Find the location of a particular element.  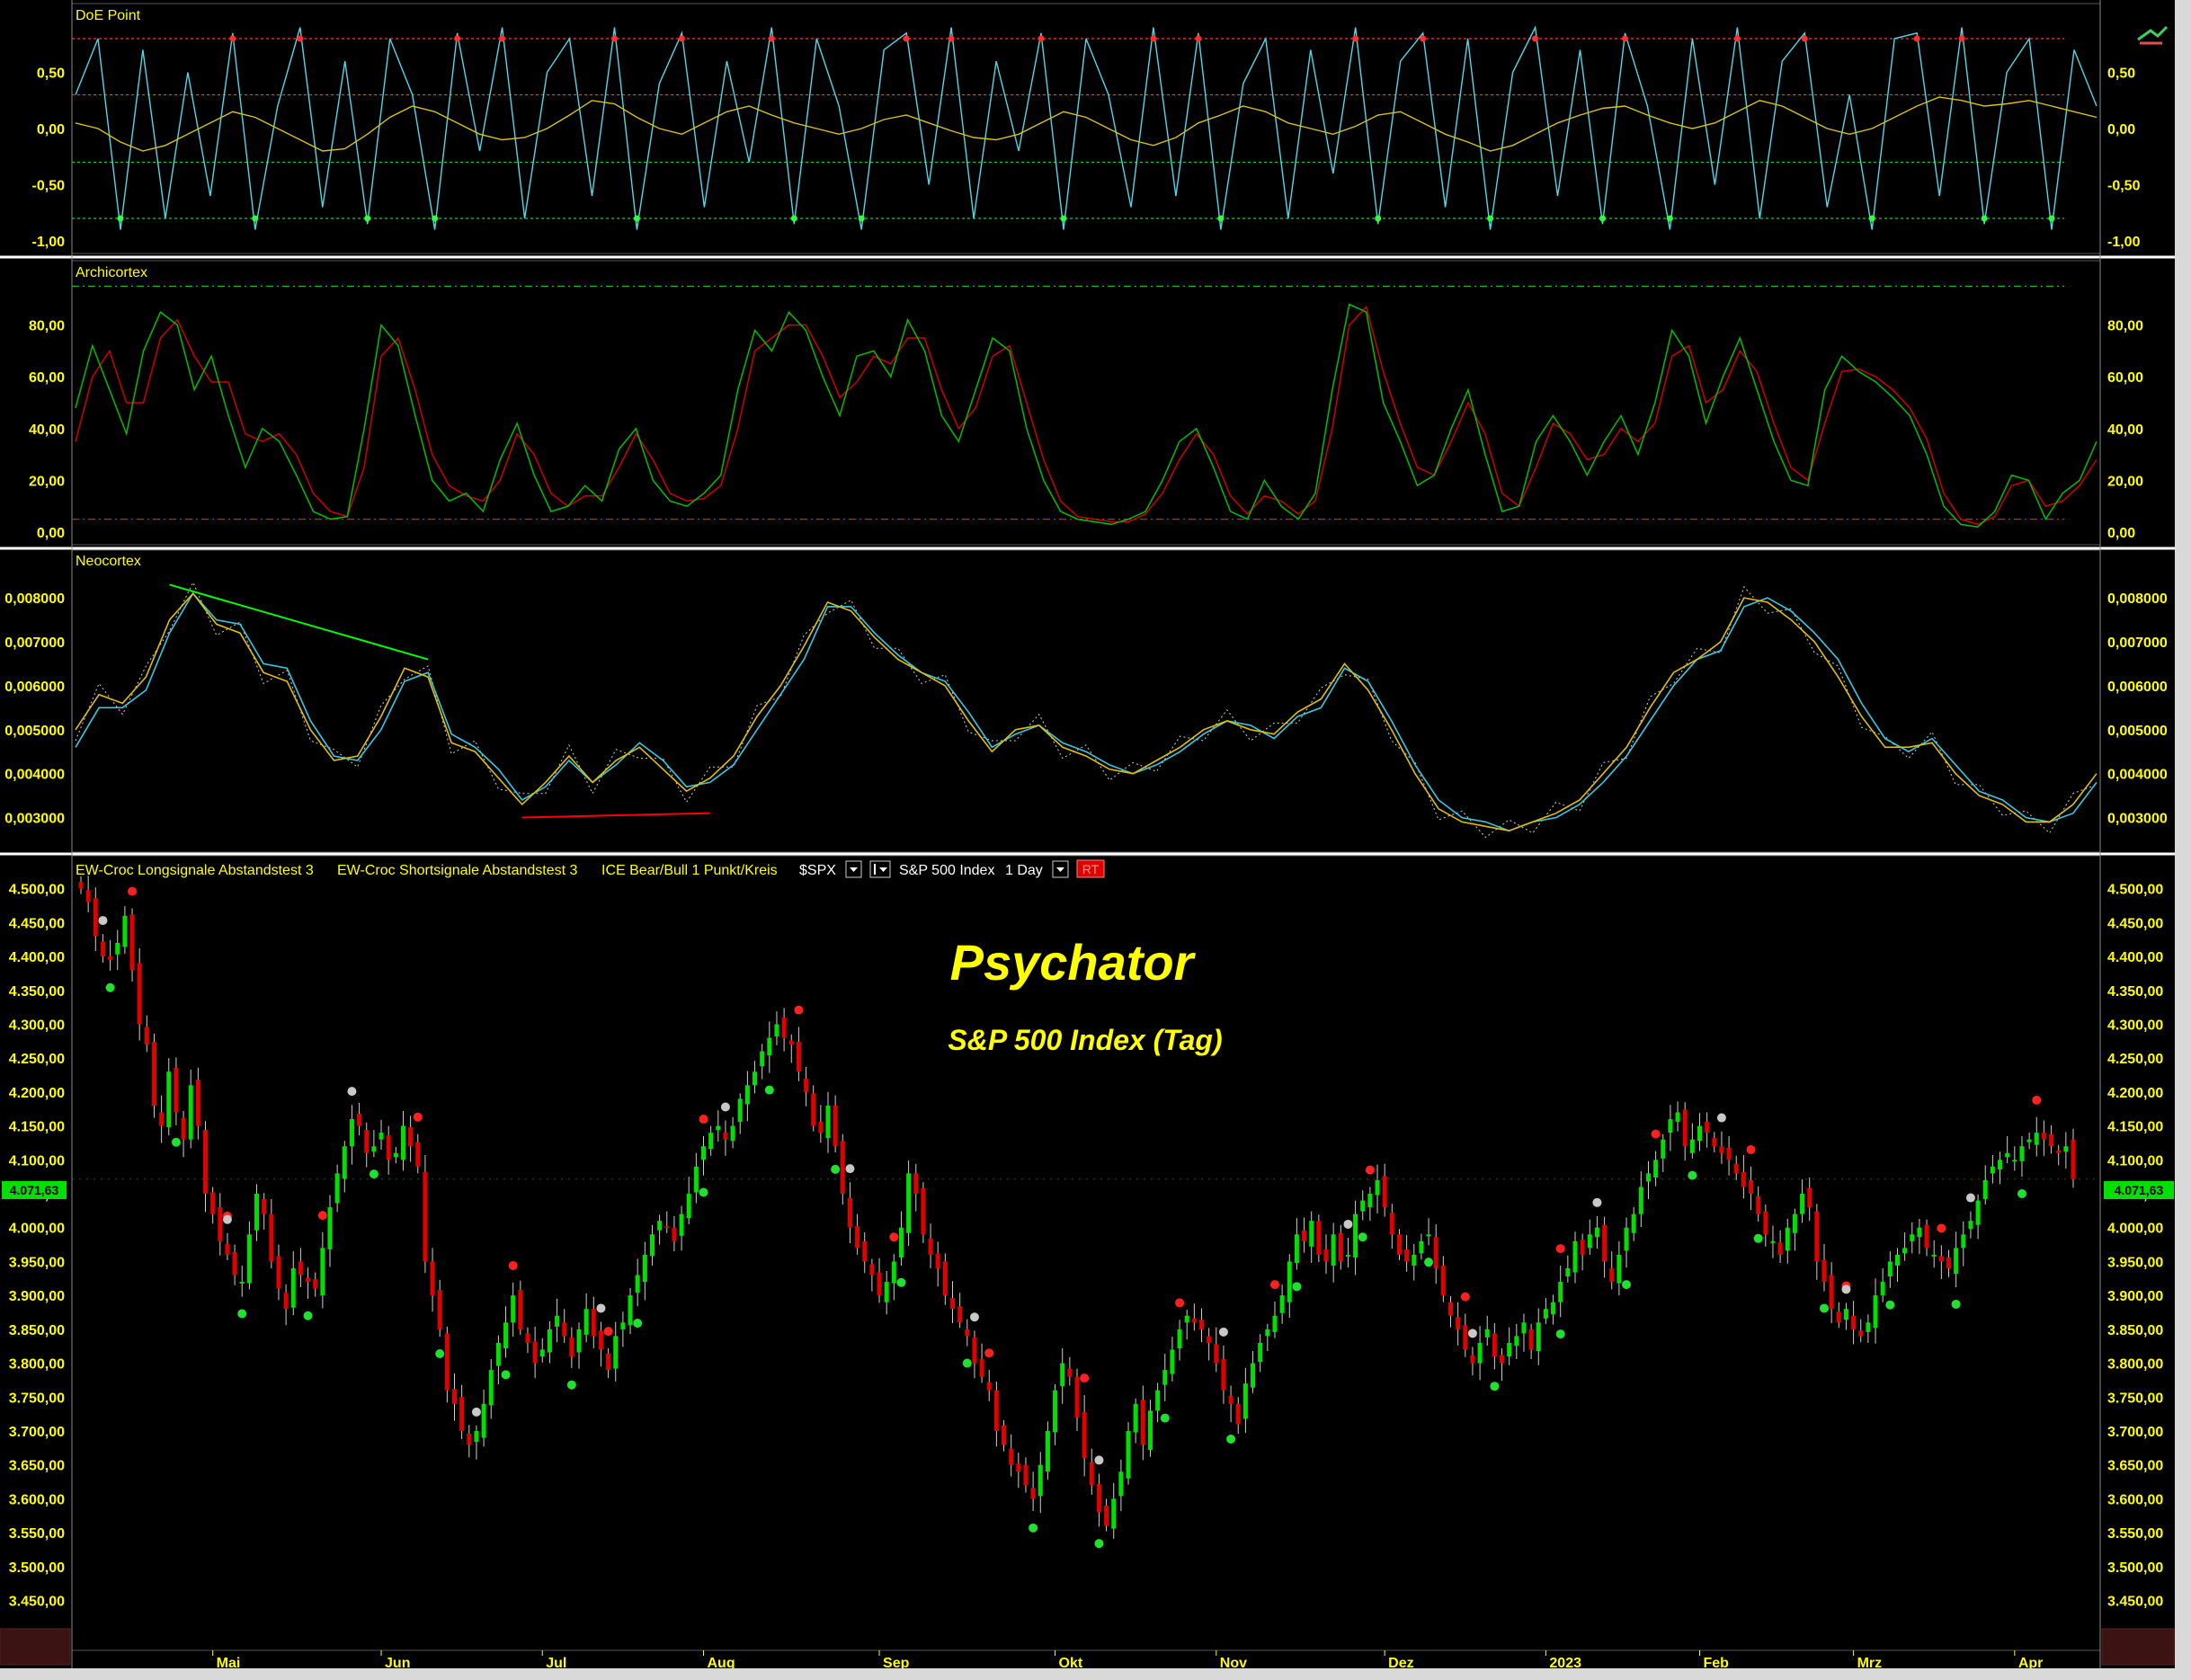

y-tick-label-left: 80,00 is located at coordinates (47, 326).